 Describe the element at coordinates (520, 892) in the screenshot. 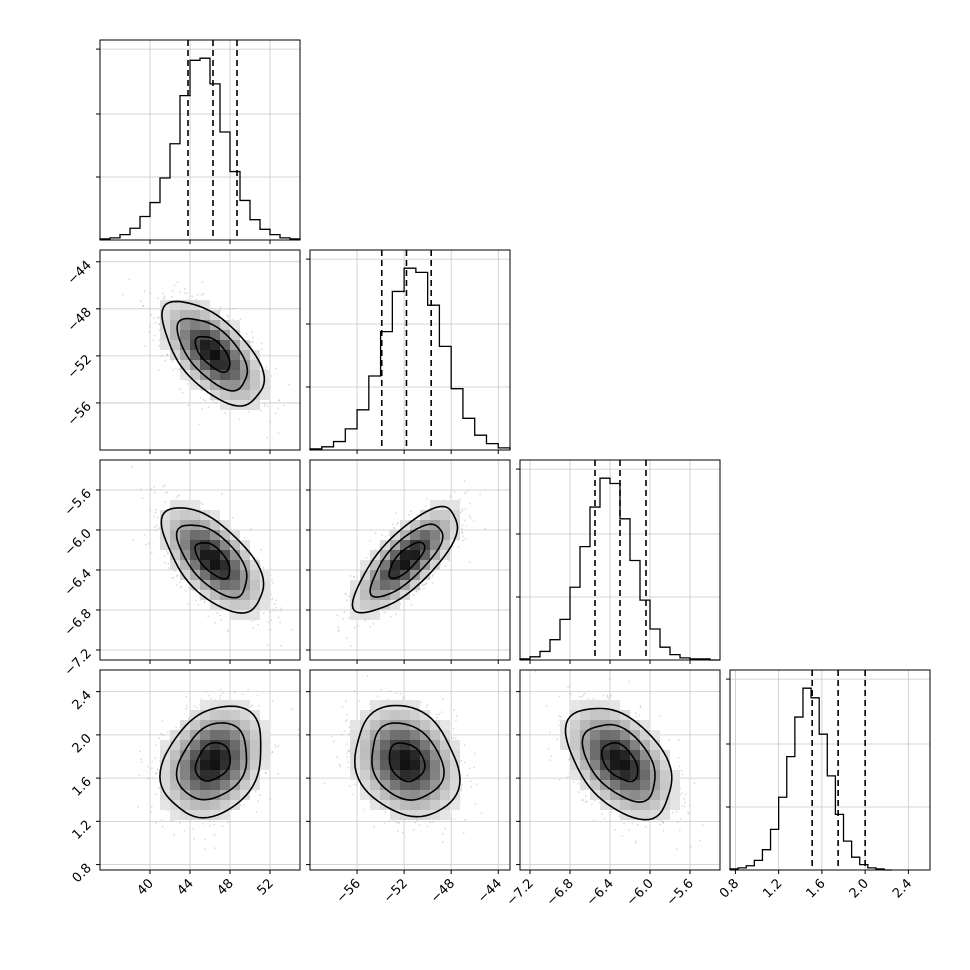

I see `x-tick-label-2-0: −7.2` at that location.